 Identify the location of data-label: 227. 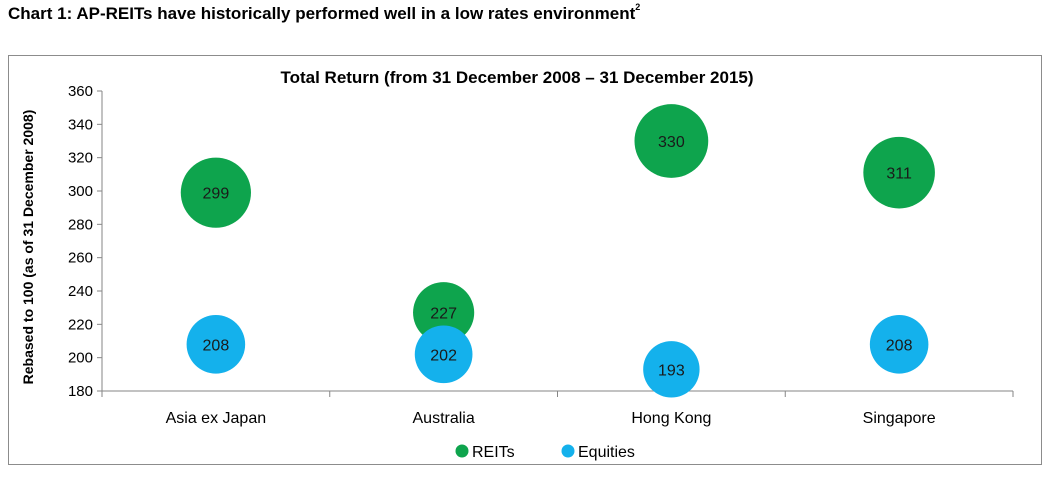
(443, 314).